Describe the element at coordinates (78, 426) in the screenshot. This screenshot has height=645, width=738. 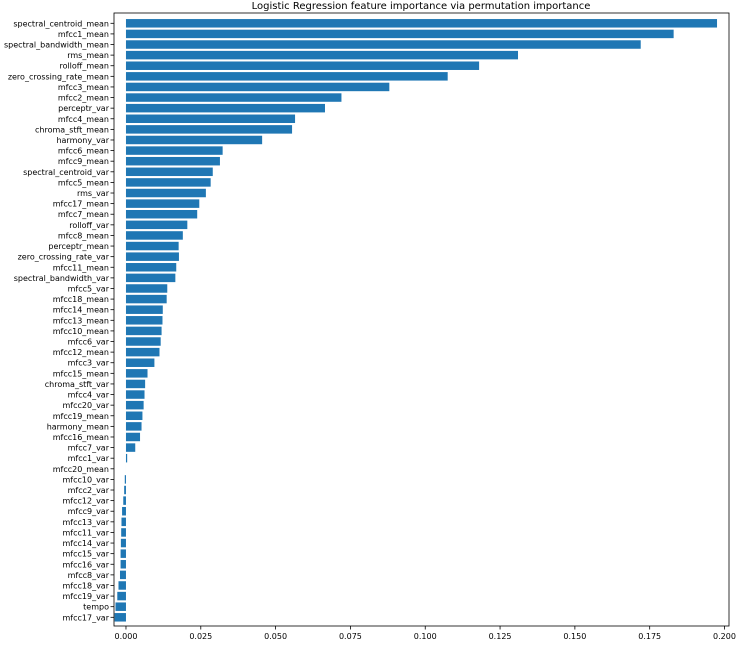
I see `y-tick-label: harmony_mean` at that location.